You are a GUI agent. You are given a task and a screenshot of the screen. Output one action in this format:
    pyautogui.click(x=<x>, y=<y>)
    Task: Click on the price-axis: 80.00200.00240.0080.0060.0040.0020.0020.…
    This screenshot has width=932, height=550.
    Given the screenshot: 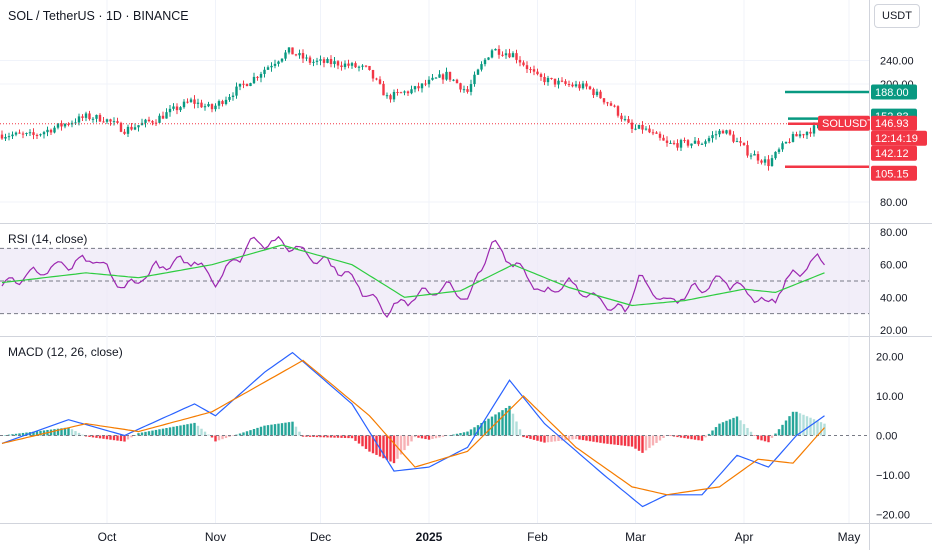 What is the action you would take?
    pyautogui.click(x=895, y=289)
    